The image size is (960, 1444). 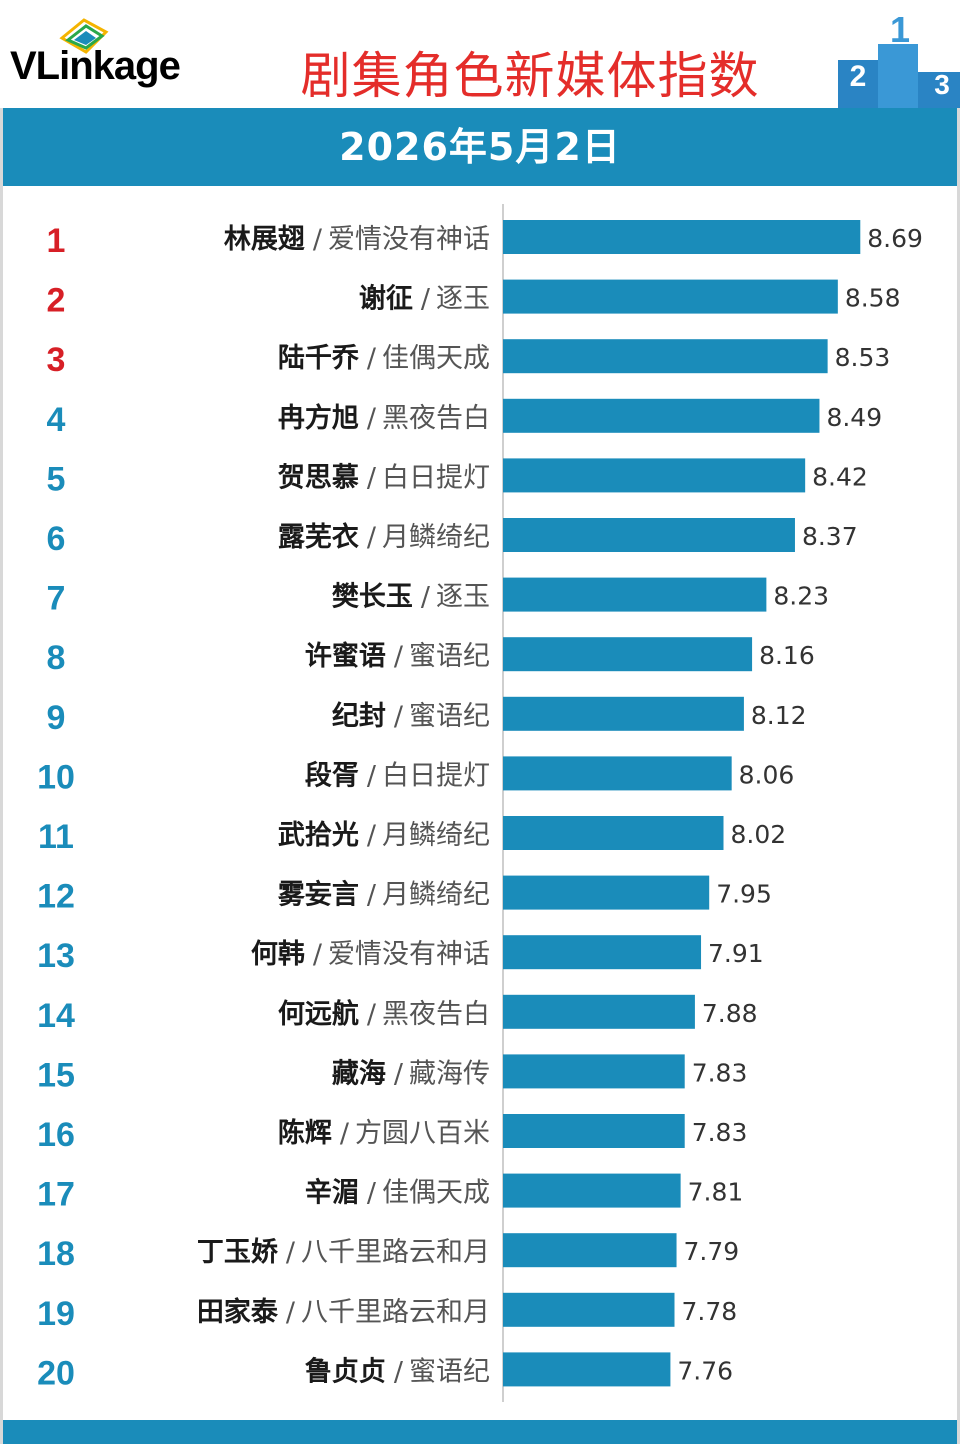 What do you see at coordinates (56, 1016) in the screenshot?
I see `rank-number: 14` at bounding box center [56, 1016].